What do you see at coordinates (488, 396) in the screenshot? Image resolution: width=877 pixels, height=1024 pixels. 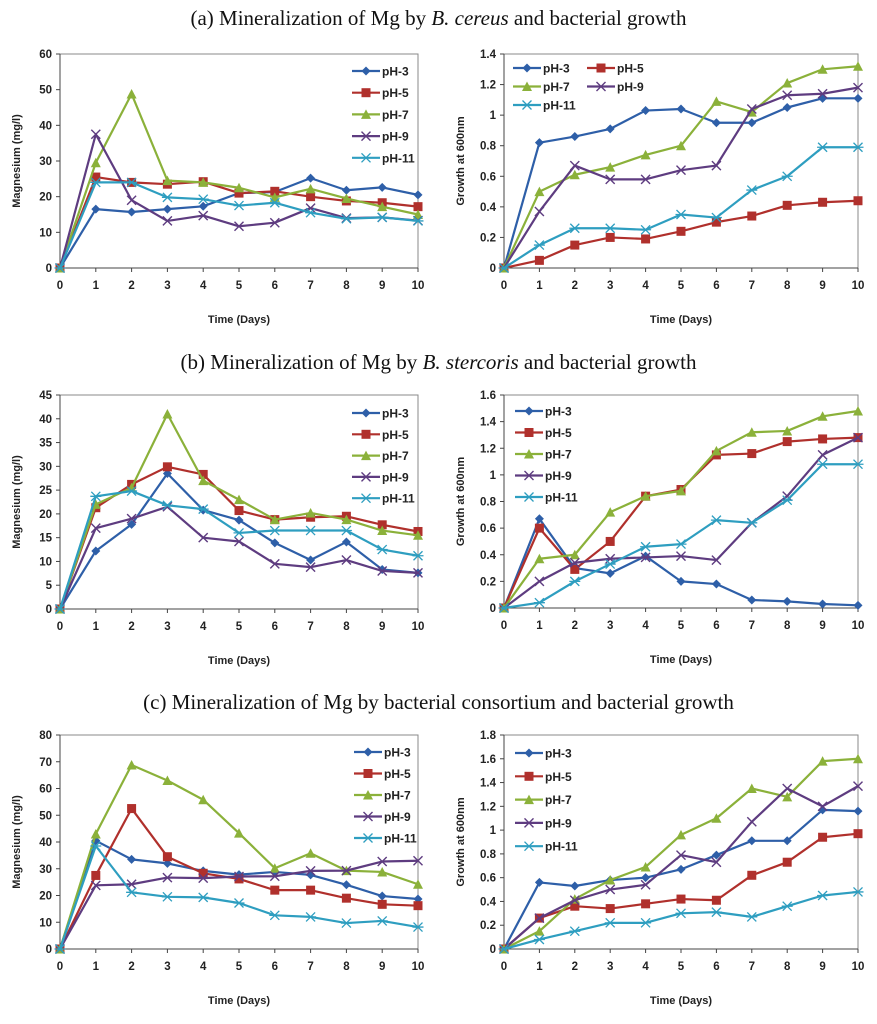 I see `y-tick-label: 1.6` at bounding box center [488, 396].